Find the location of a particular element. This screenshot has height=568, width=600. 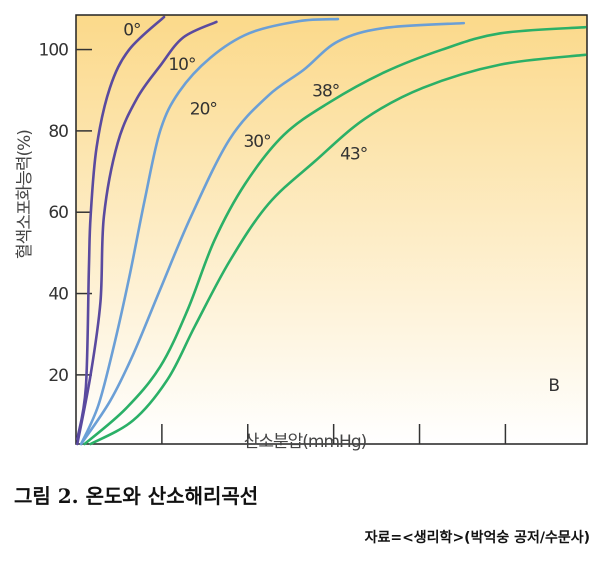

x-tick-label: 40 is located at coordinates (248, 459).